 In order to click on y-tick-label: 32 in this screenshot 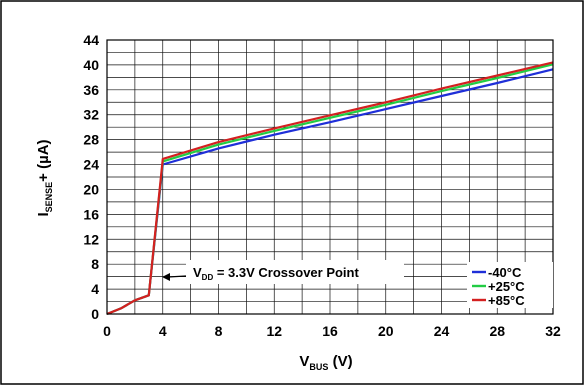, I will do `click(91, 115)`.